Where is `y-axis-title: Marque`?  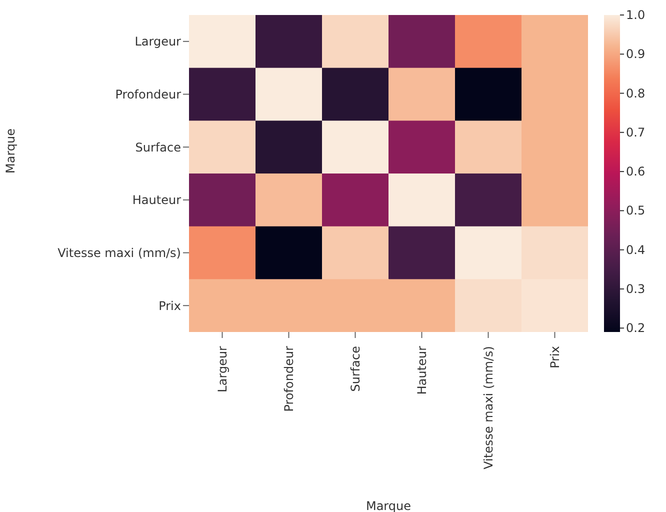 y-axis-title: Marque is located at coordinates (10, 151).